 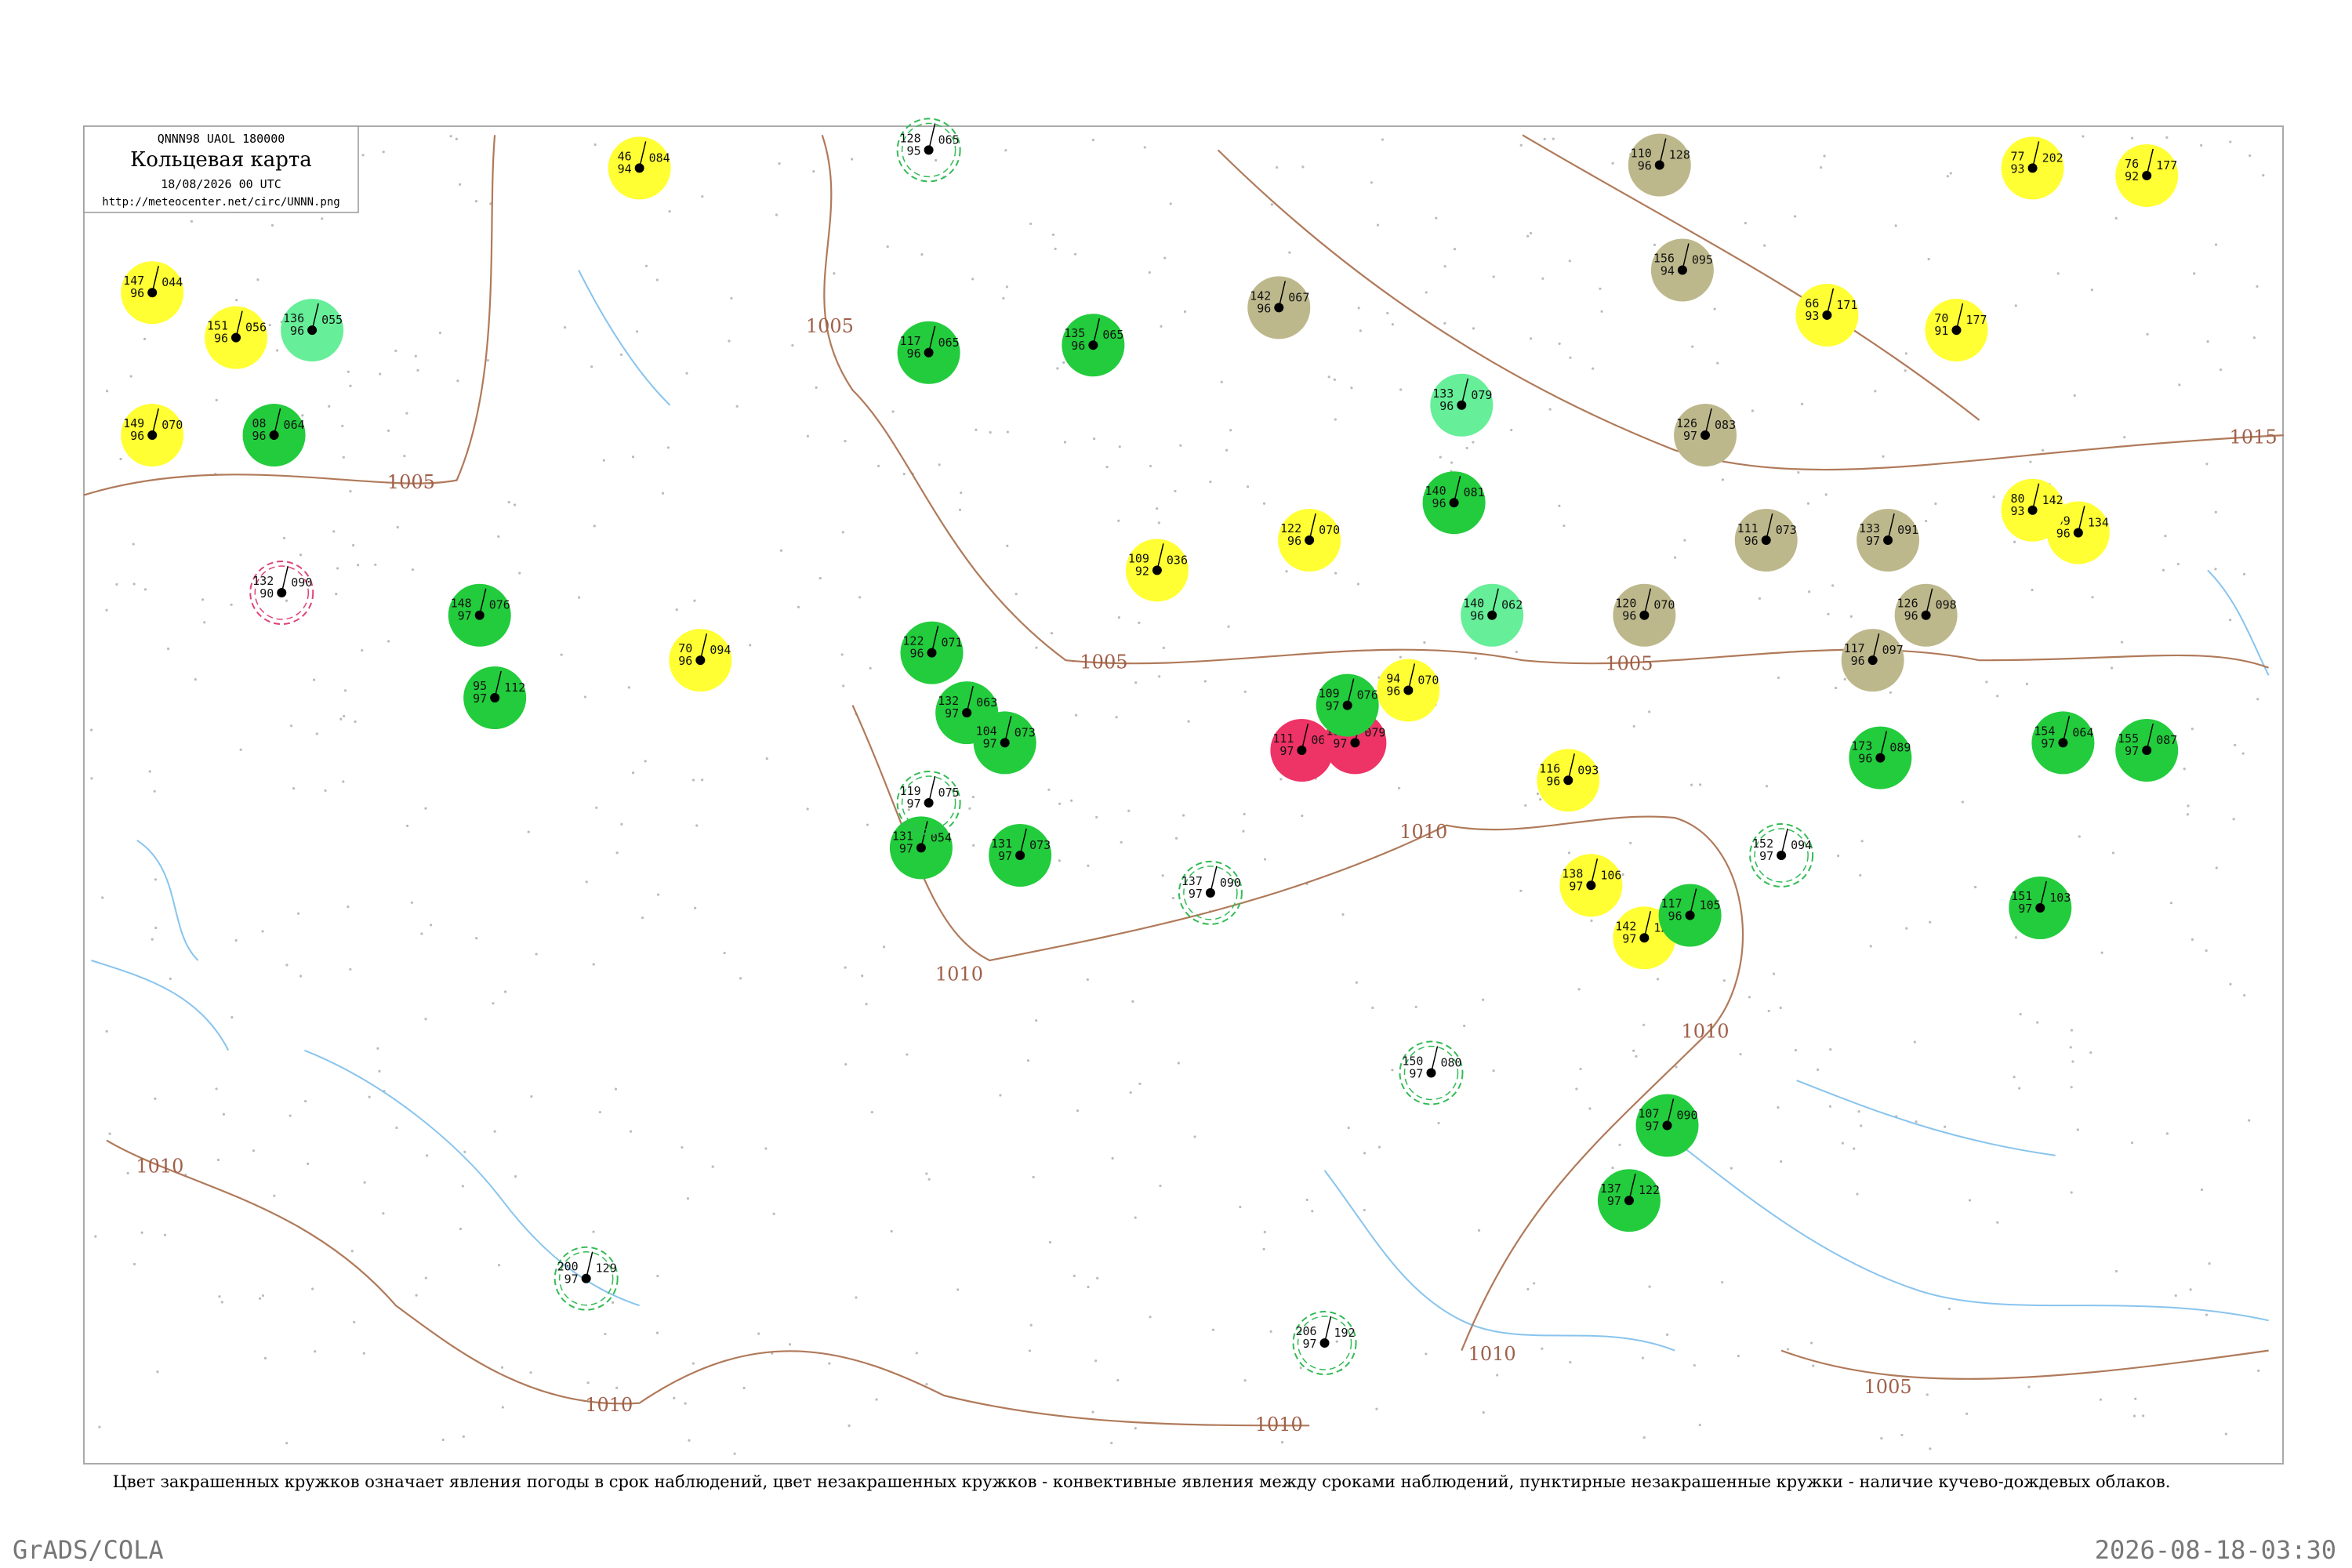 What do you see at coordinates (411, 482) in the screenshot?
I see `isobar-label: 1005` at bounding box center [411, 482].